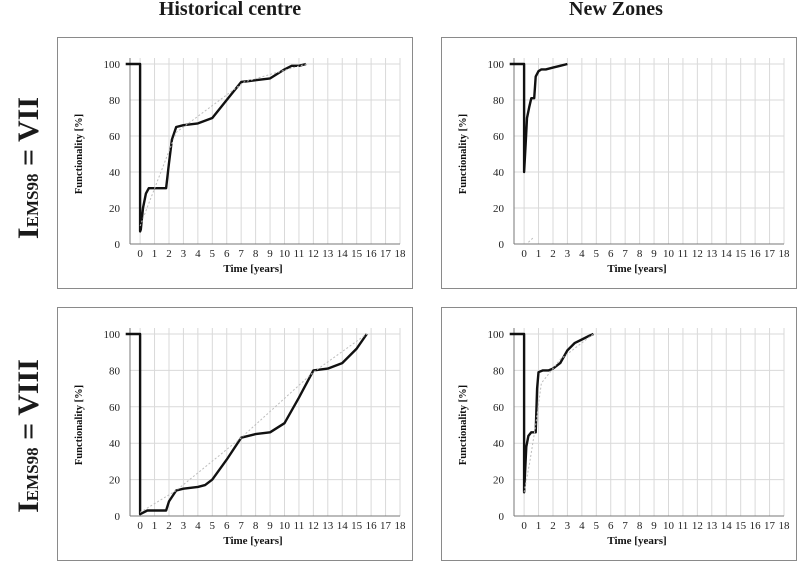  Describe the element at coordinates (230, 10) in the screenshot. I see `header-historical-centre: Historical centre` at that location.